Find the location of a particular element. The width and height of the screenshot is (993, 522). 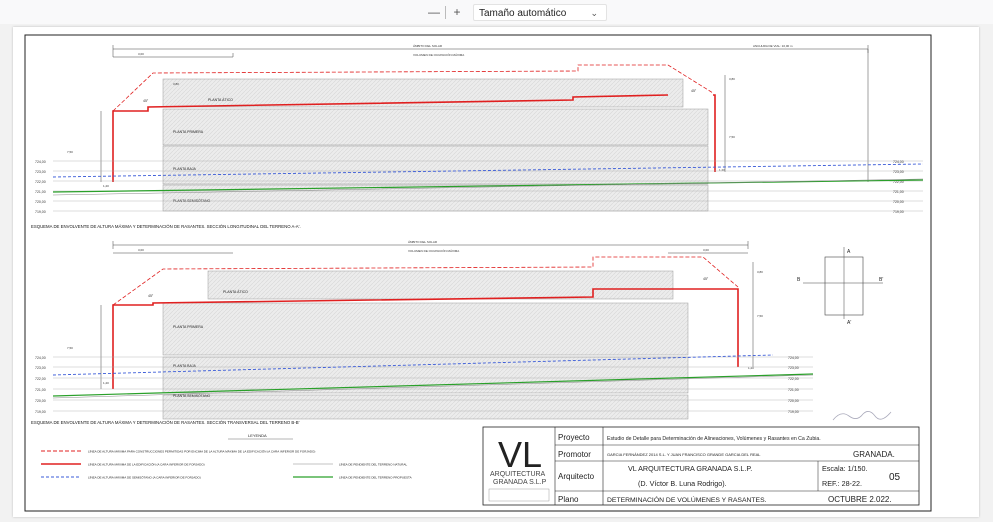

top-volume-label-b: VOLUMEN DE OCUPACIÓN MÁXIMA is located at coordinates (433, 250).